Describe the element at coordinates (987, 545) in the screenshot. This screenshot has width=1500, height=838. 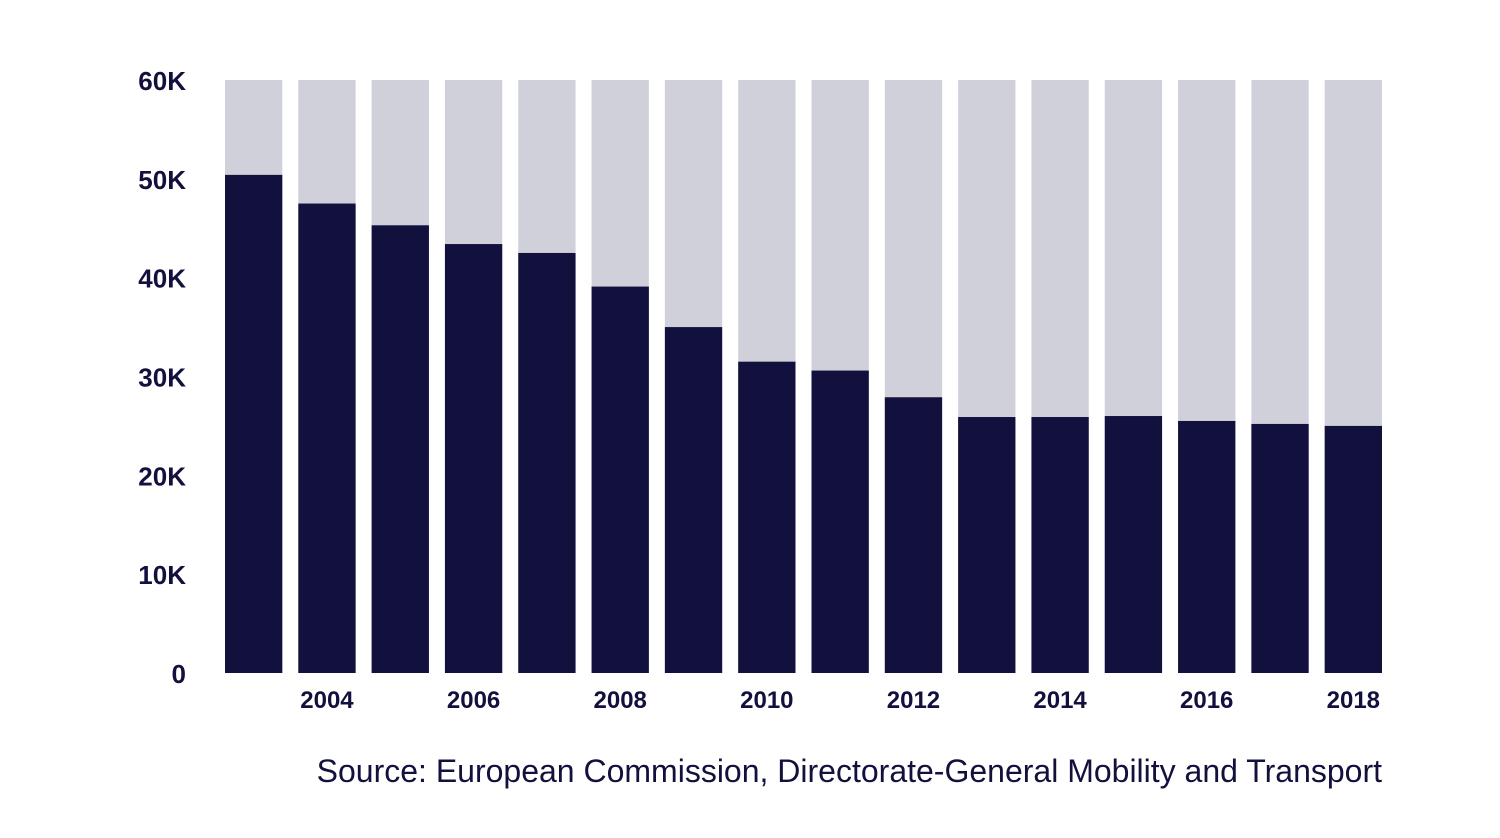
I see `bar-2013` at that location.